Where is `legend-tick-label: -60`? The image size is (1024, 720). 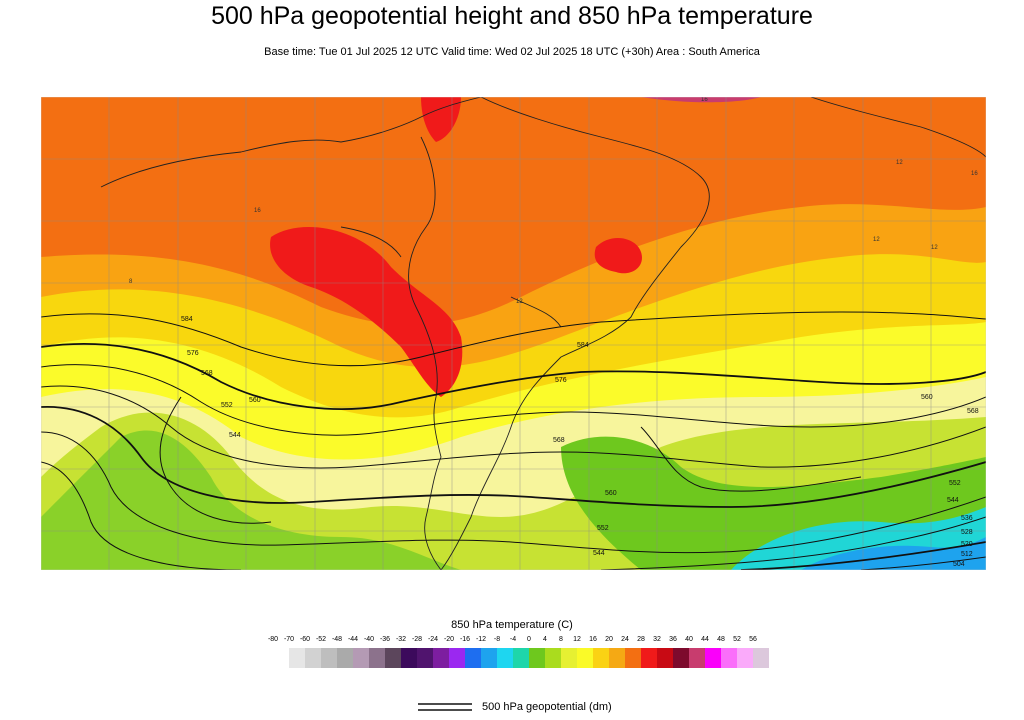
legend-tick-label: -60 is located at coordinates (305, 639).